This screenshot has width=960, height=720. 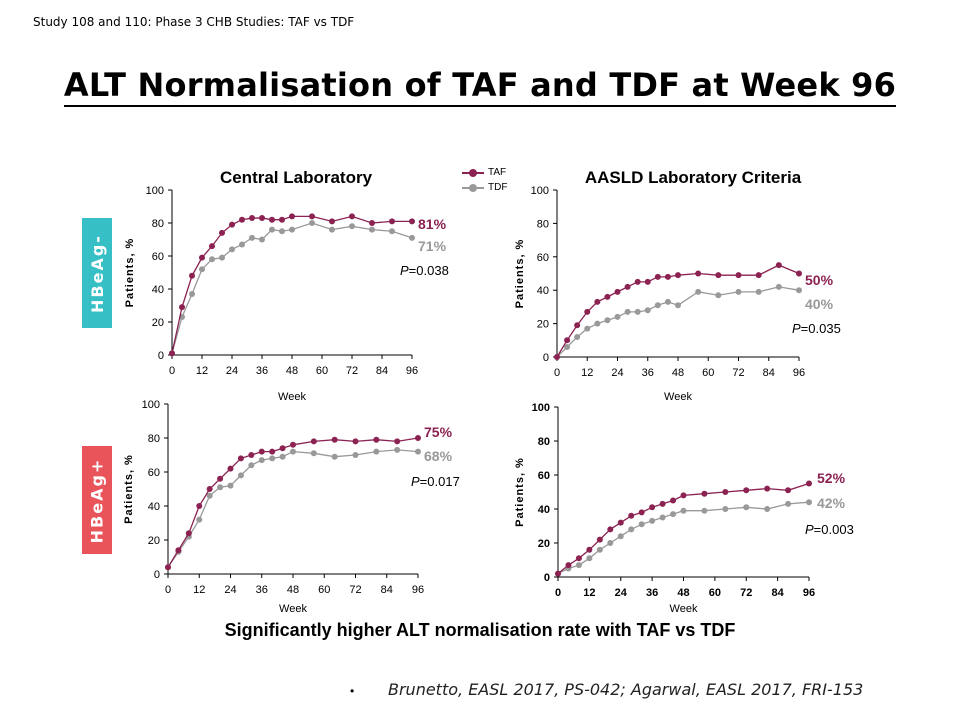 I want to click on hbeag-positive-badge: HBeAg+, so click(x=97, y=500).